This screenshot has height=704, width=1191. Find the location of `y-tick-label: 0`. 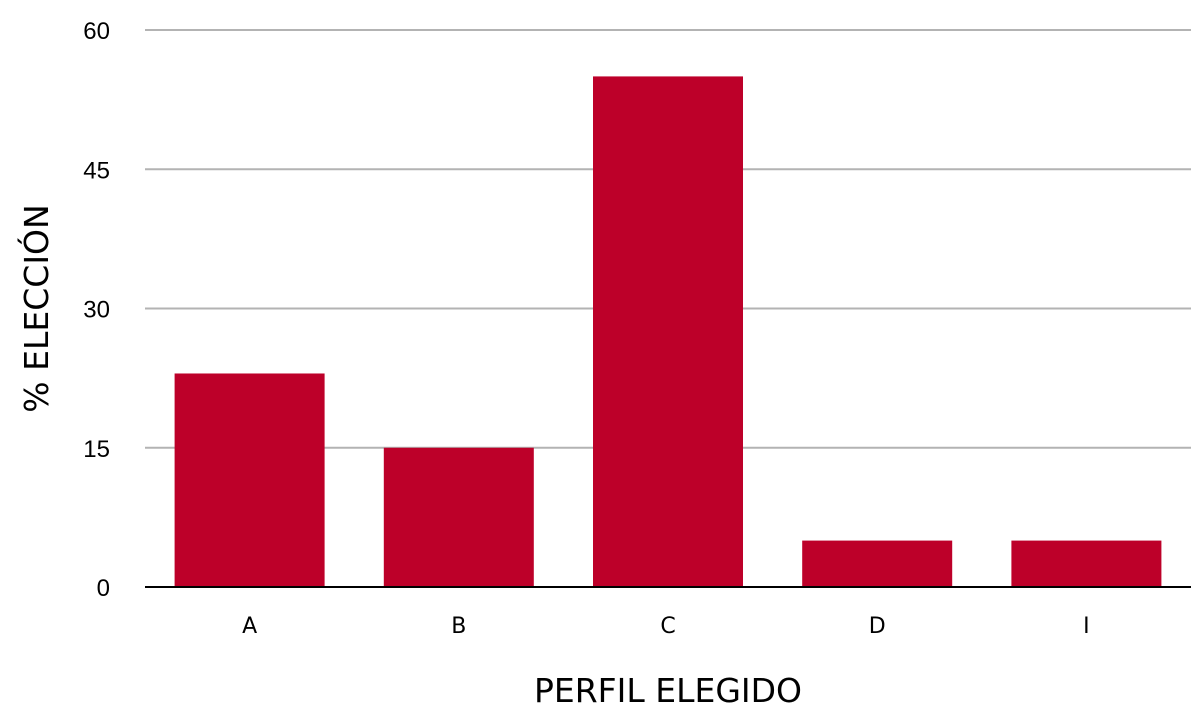

y-tick-label: 0 is located at coordinates (103, 588).